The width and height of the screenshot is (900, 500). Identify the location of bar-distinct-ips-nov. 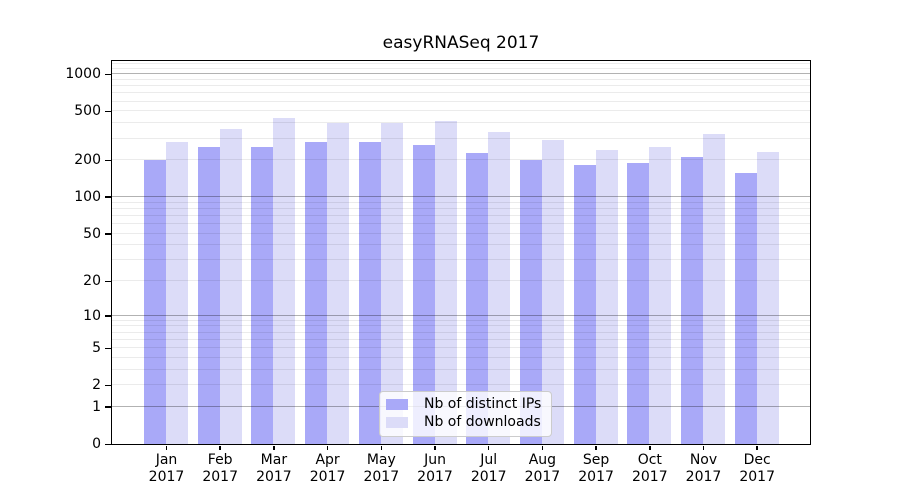
(692, 300).